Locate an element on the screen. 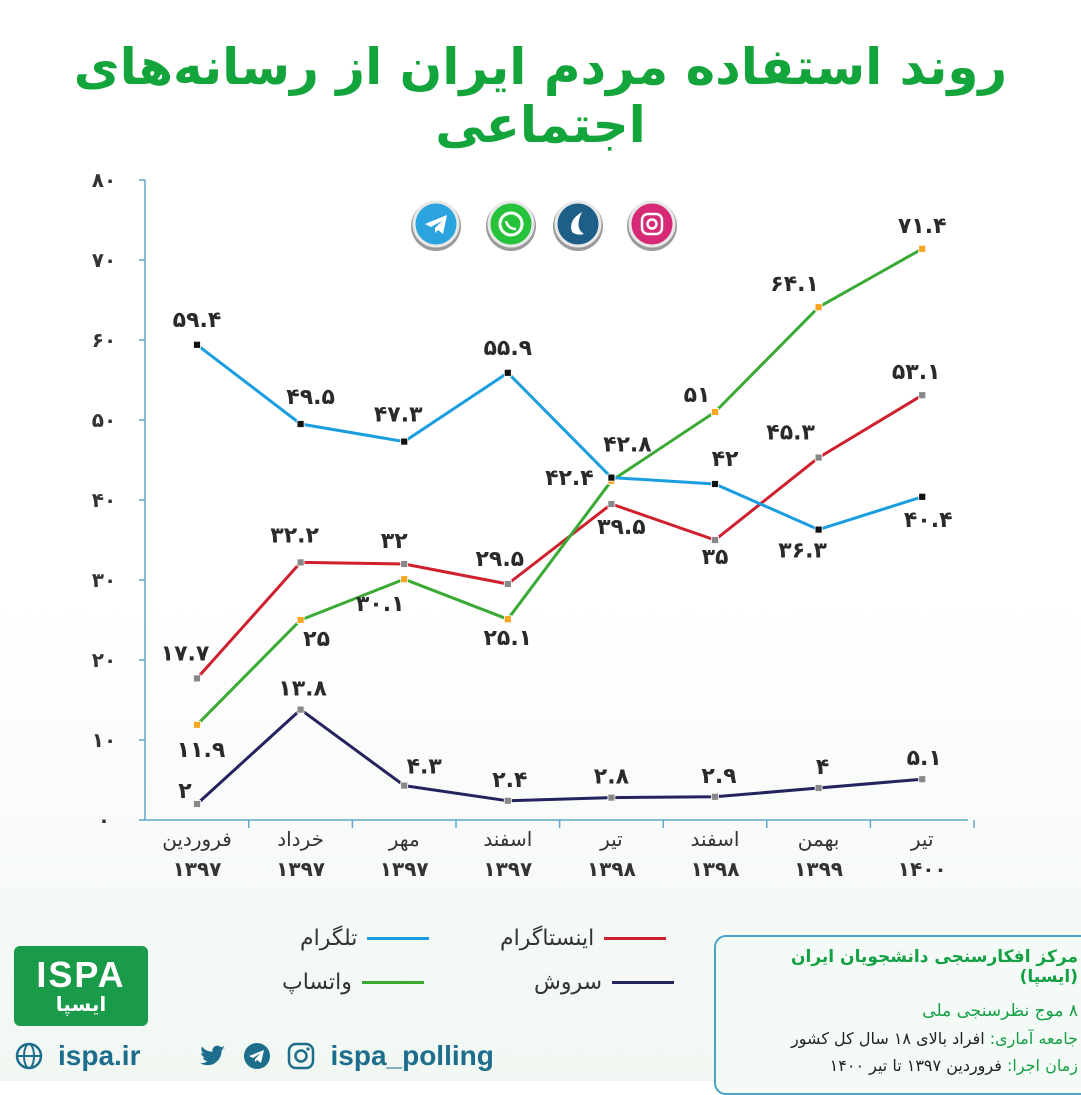  period-row: زمان اجرا: فروردین ۱۳۹۷ تا تیر ۱۴۰۰ is located at coordinates (904, 1065).